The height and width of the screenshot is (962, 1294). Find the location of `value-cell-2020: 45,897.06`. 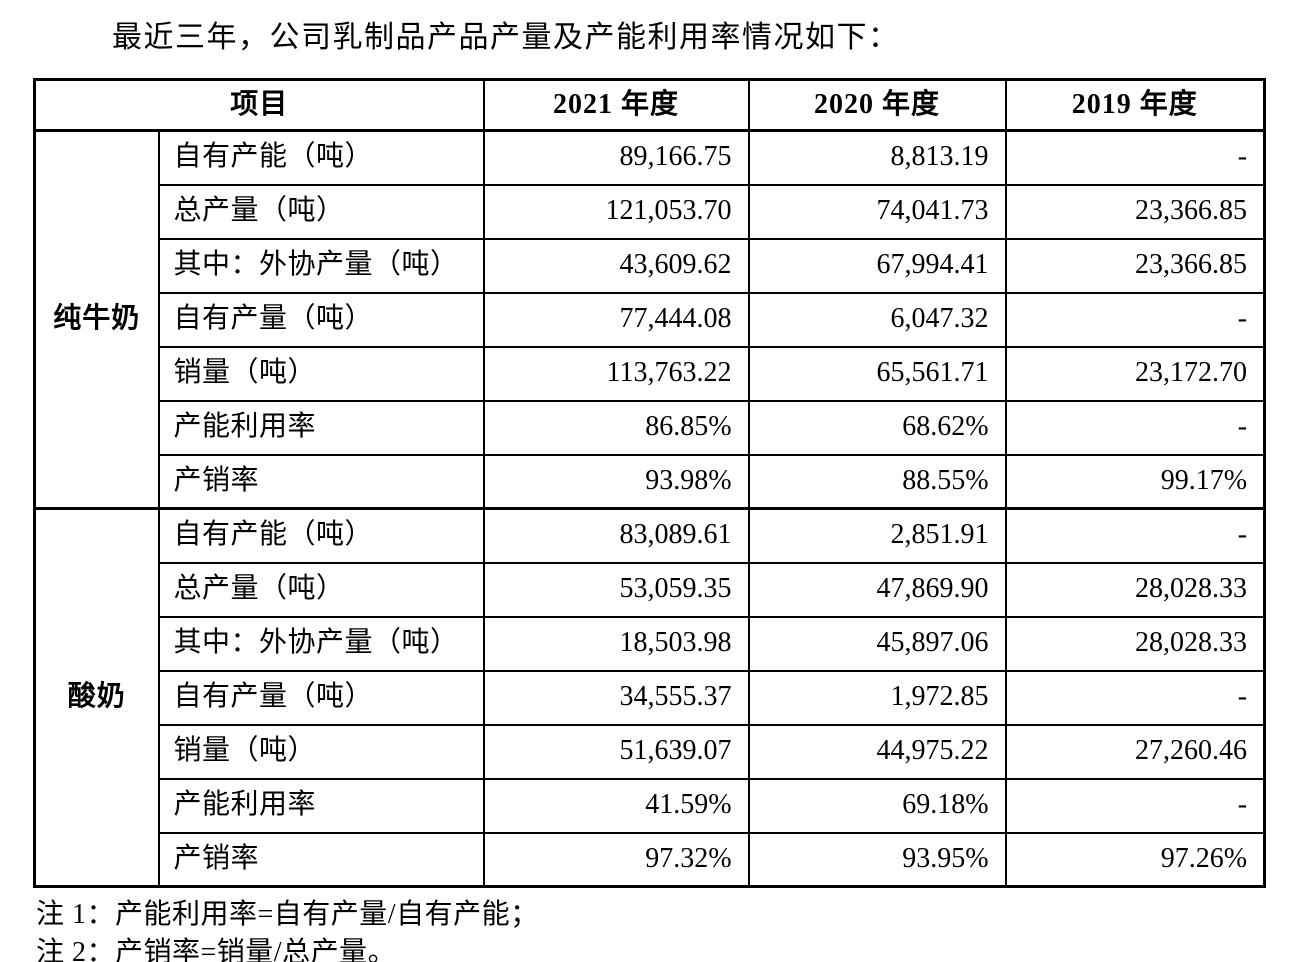

value-cell-2020: 45,897.06 is located at coordinates (877, 643).